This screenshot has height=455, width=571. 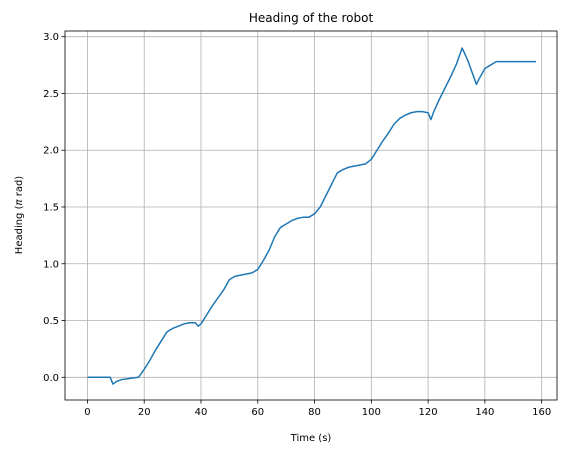 I want to click on y-tick-label: 0.5, so click(x=51, y=321).